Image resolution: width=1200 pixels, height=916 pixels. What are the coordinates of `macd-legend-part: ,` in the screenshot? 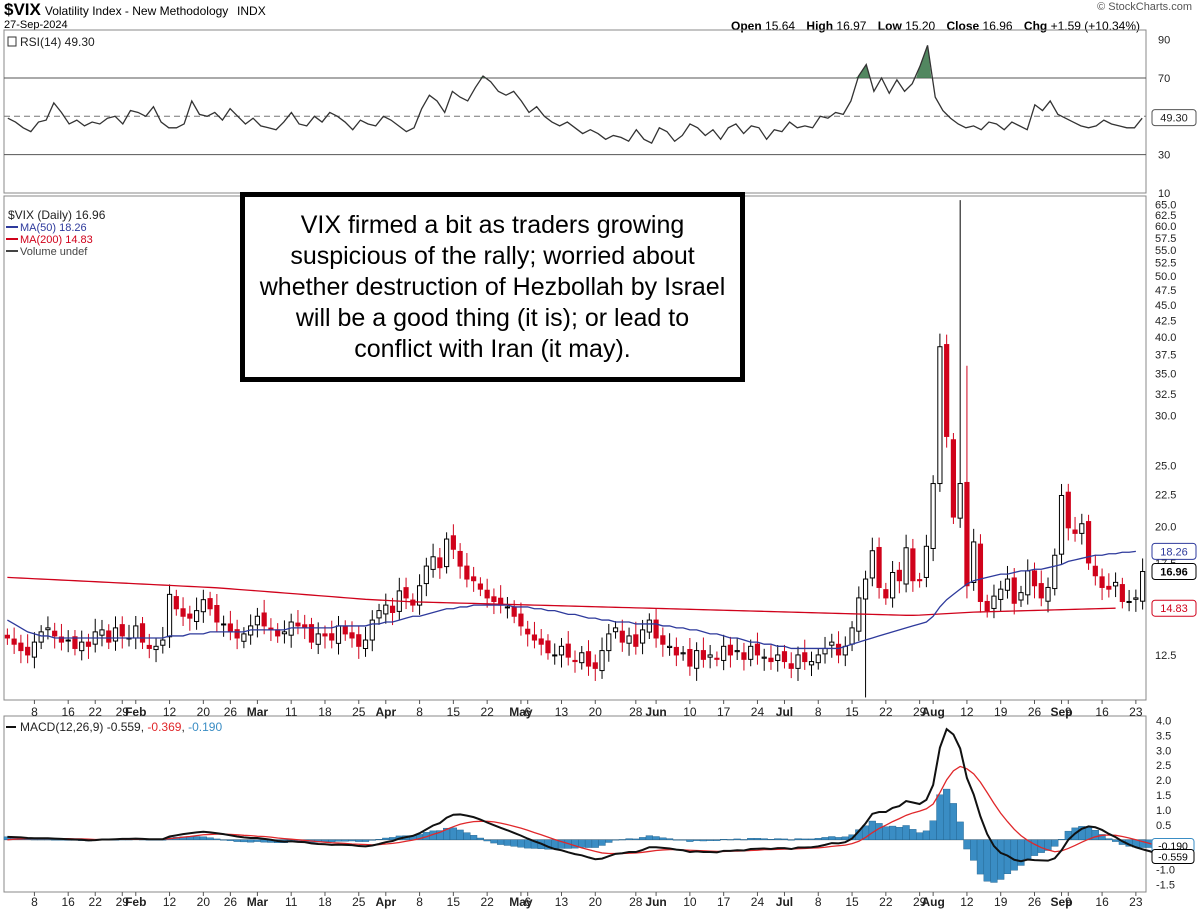 It's located at (184, 727).